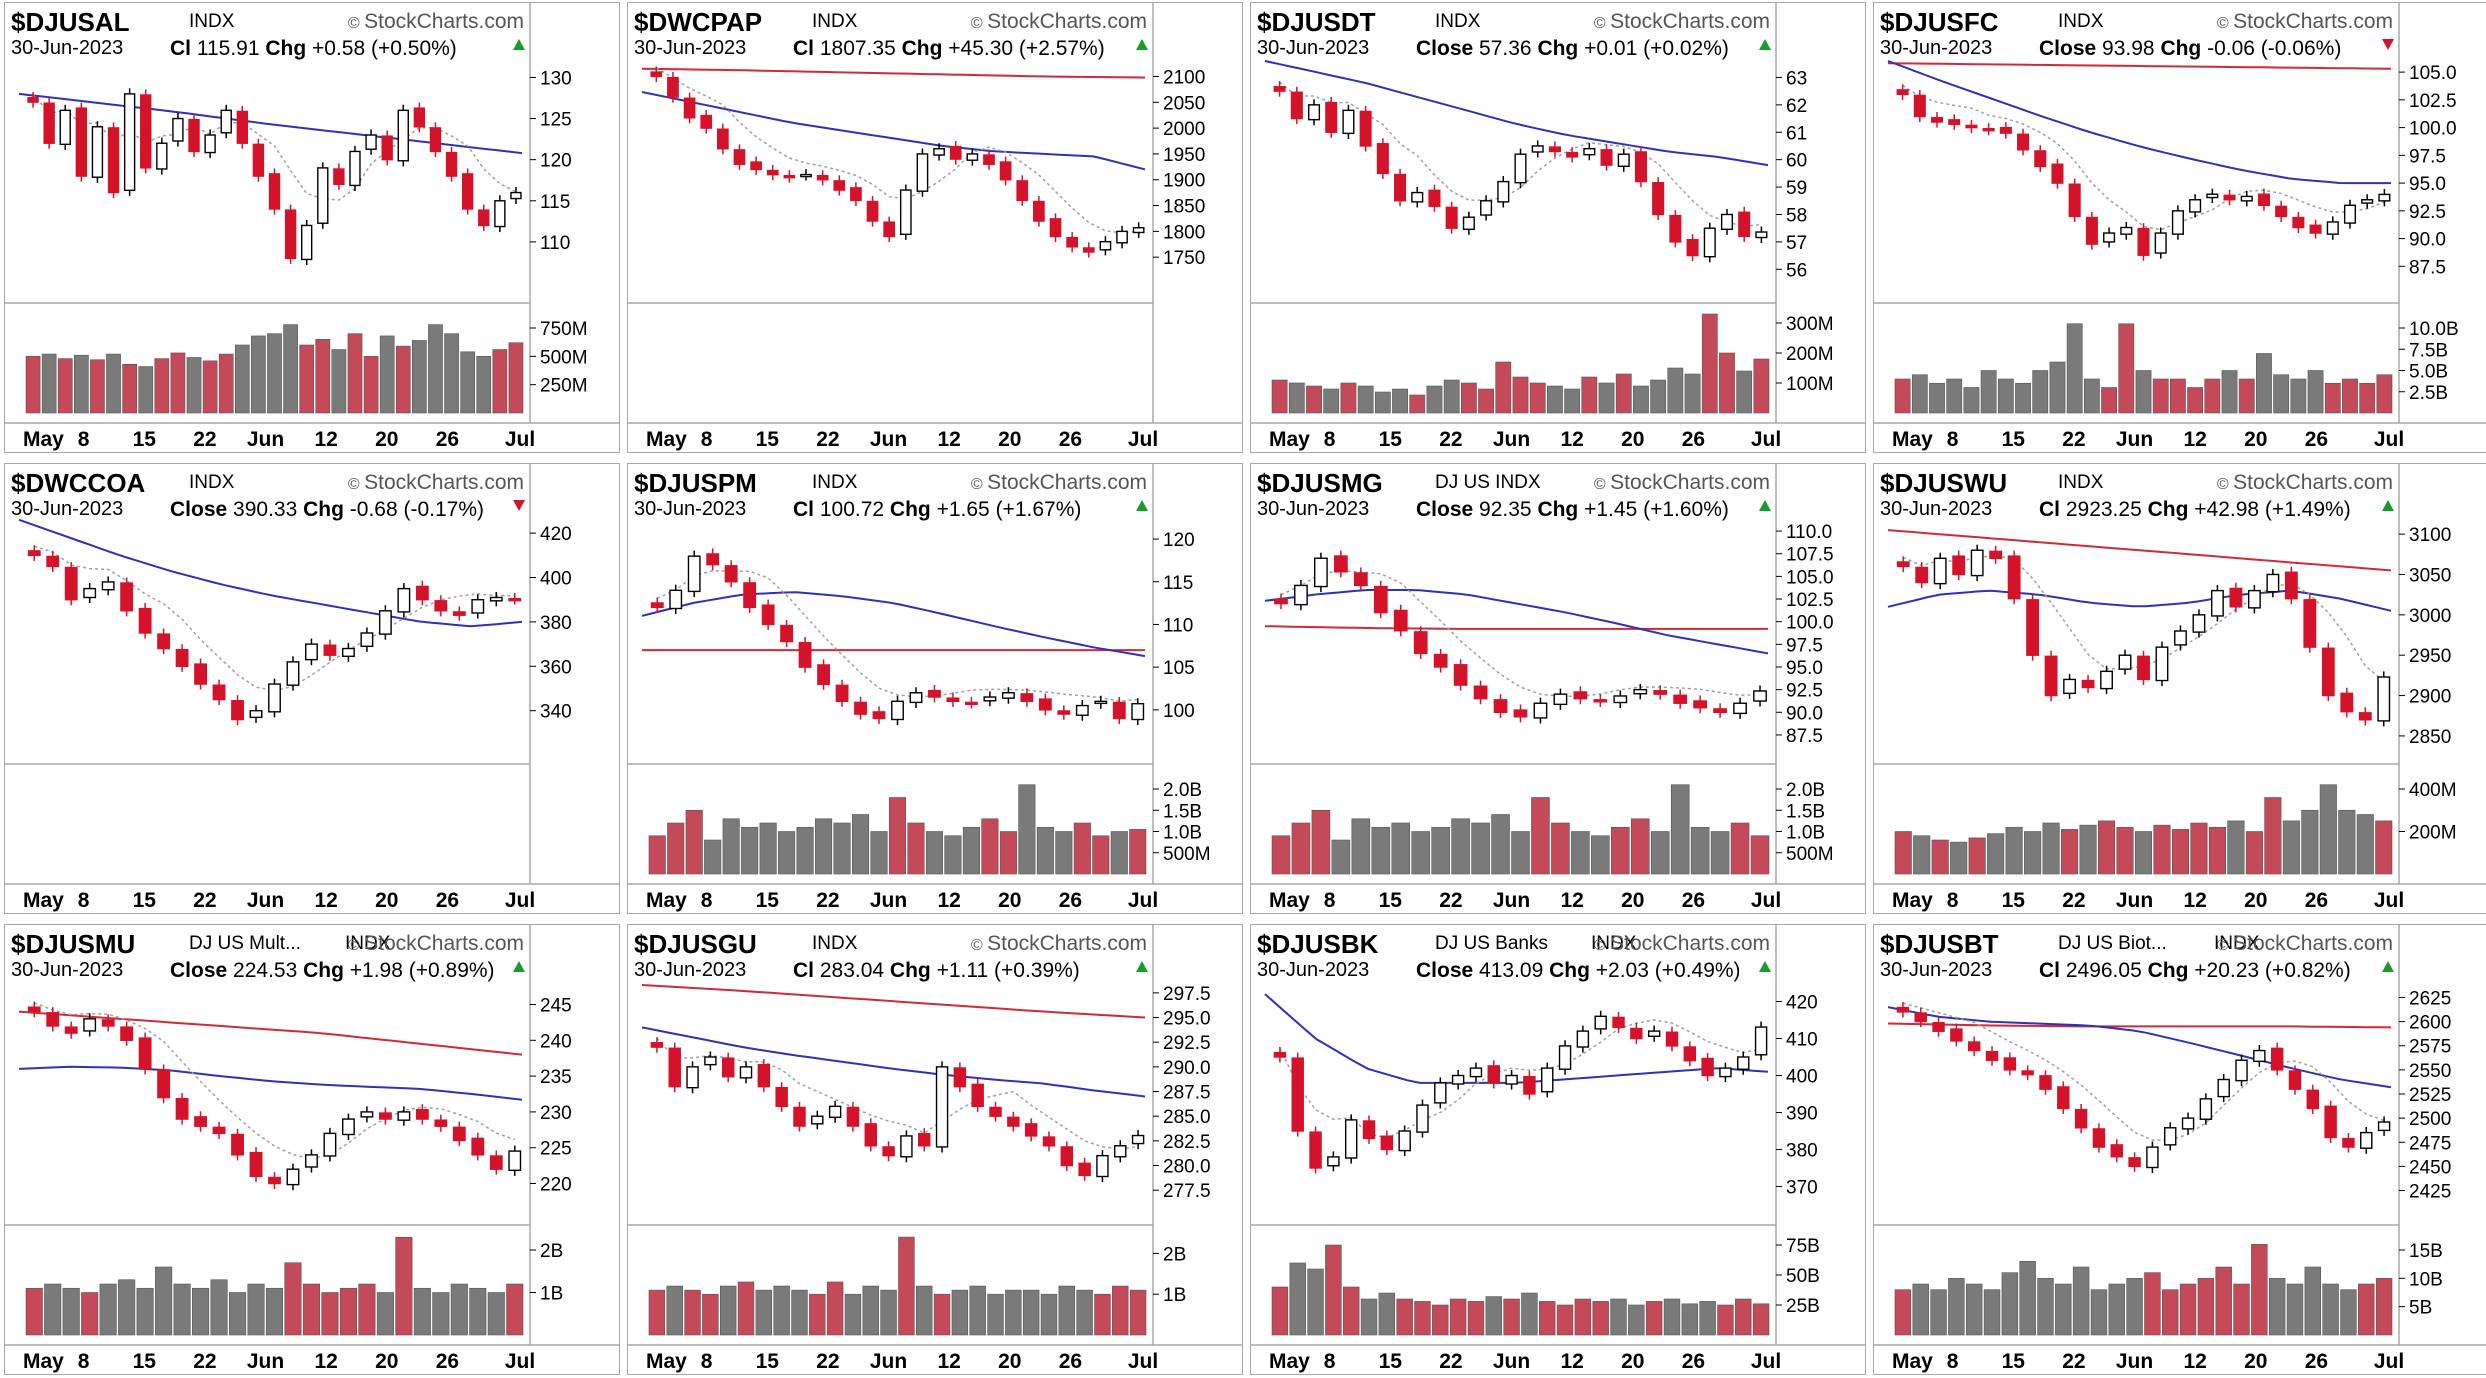  What do you see at coordinates (835, 21) in the screenshot?
I see `index-label: INDX` at bounding box center [835, 21].